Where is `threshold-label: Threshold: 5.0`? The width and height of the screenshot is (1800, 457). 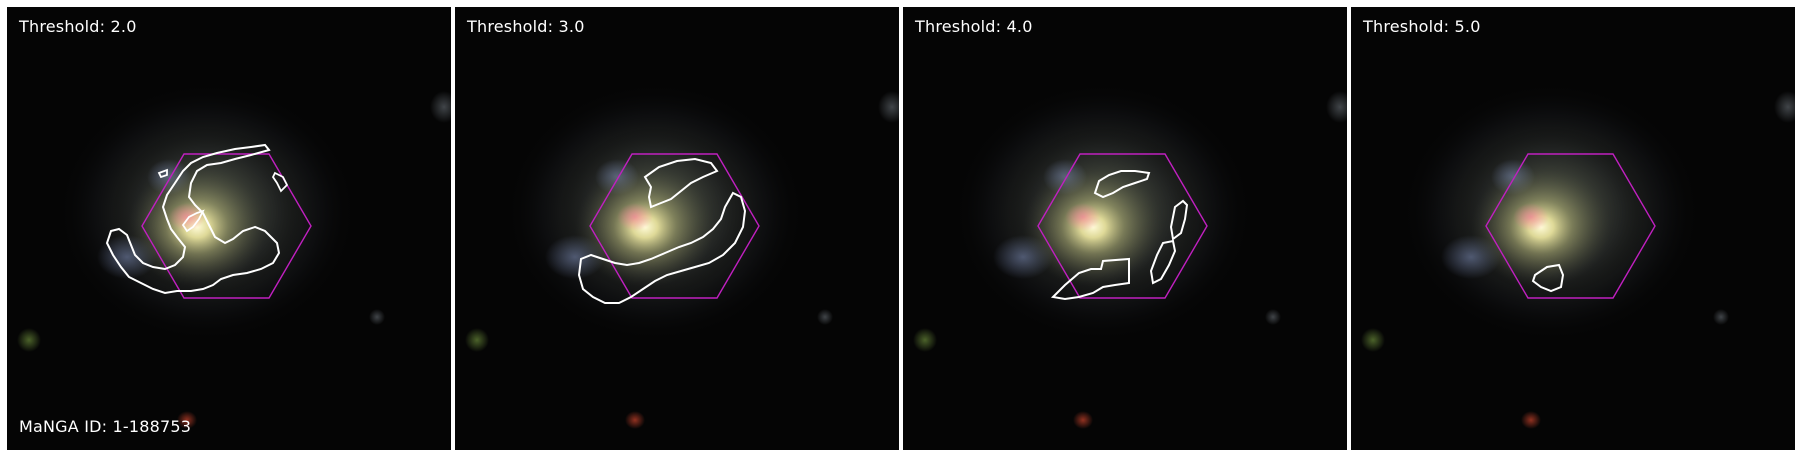
threshold-label: Threshold: 5.0 is located at coordinates (1422, 26).